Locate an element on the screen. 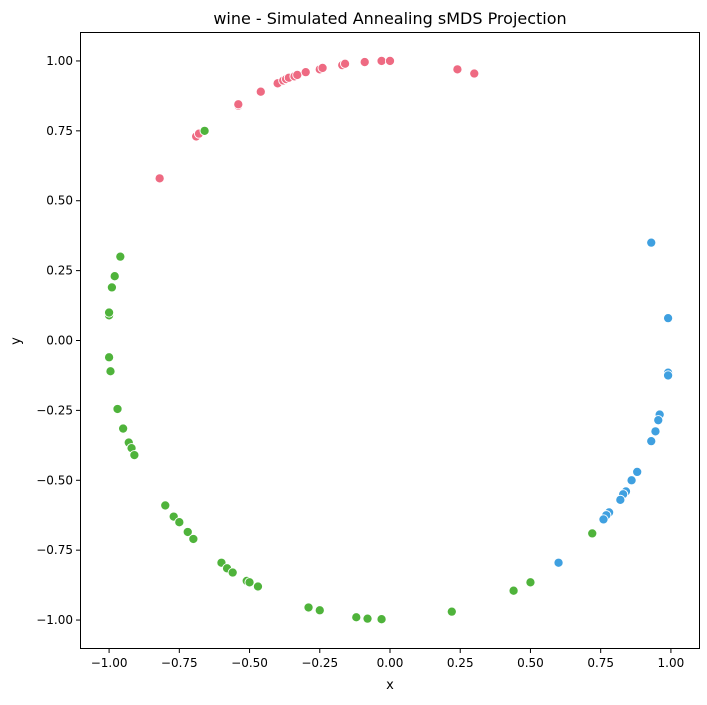  x-tick-label: 0.00 is located at coordinates (390, 663).